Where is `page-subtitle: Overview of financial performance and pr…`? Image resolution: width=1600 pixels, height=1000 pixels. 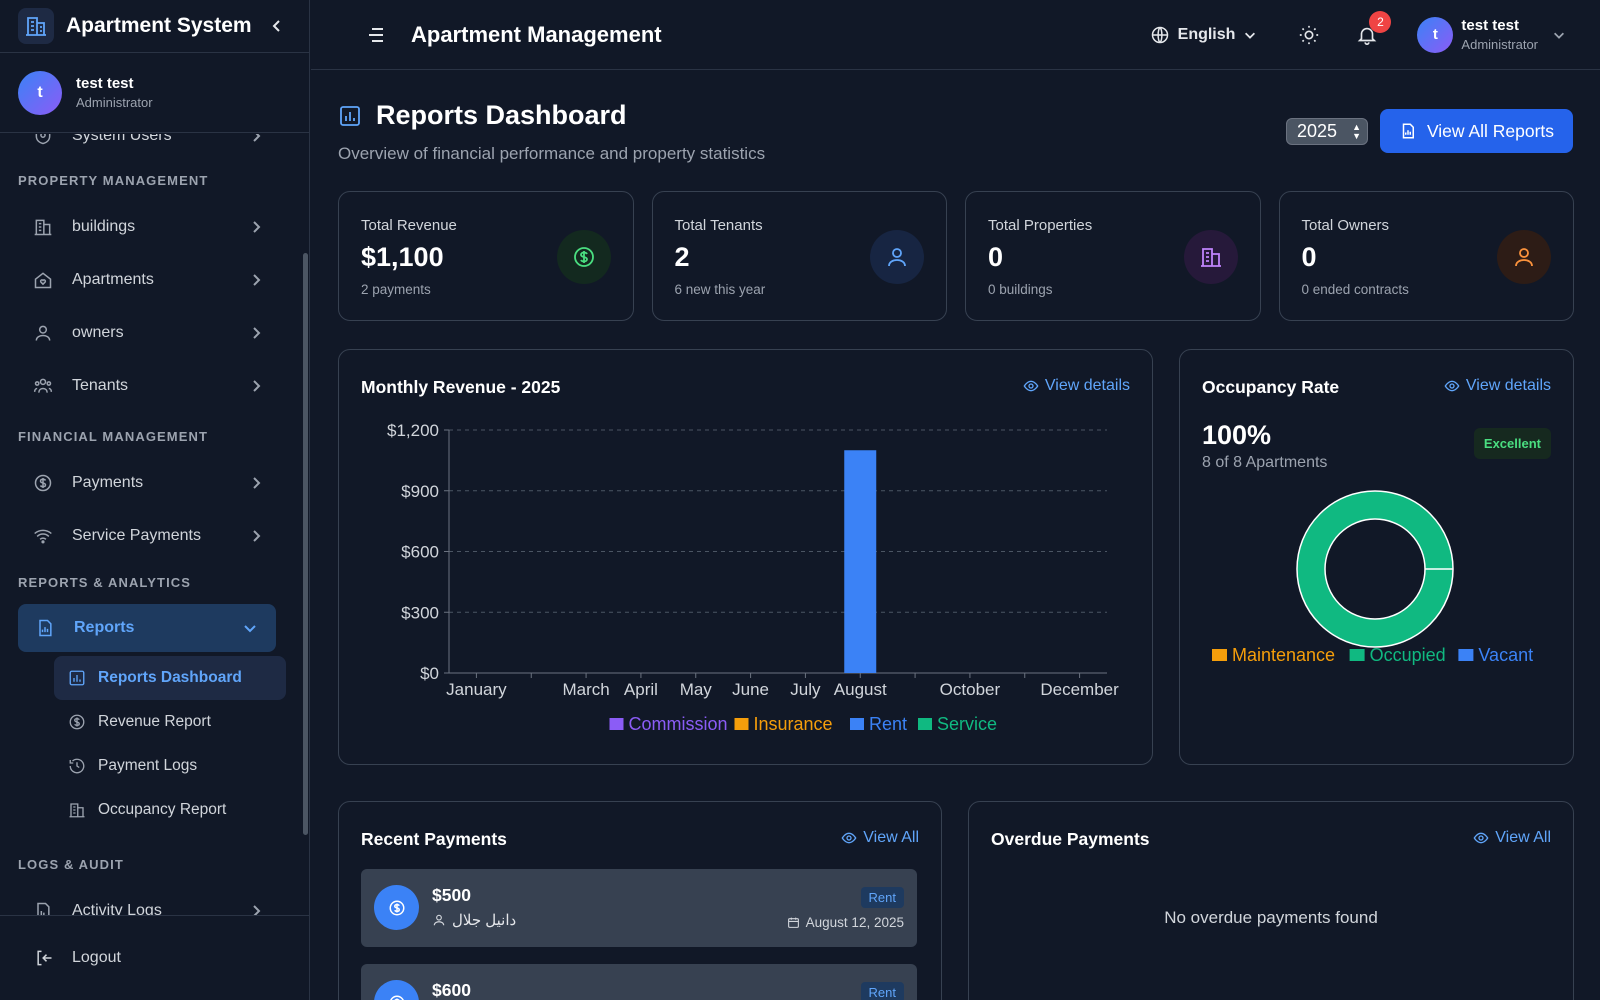
page-subtitle: Overview of financial performance and pr… is located at coordinates (552, 153).